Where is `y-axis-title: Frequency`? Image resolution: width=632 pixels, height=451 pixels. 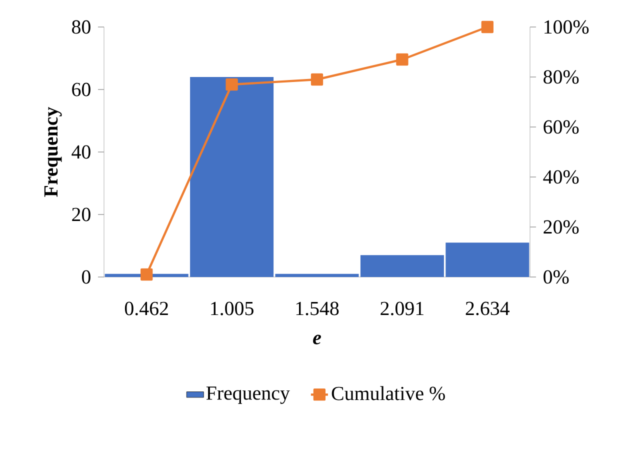
y-axis-title: Frequency is located at coordinates (53, 151).